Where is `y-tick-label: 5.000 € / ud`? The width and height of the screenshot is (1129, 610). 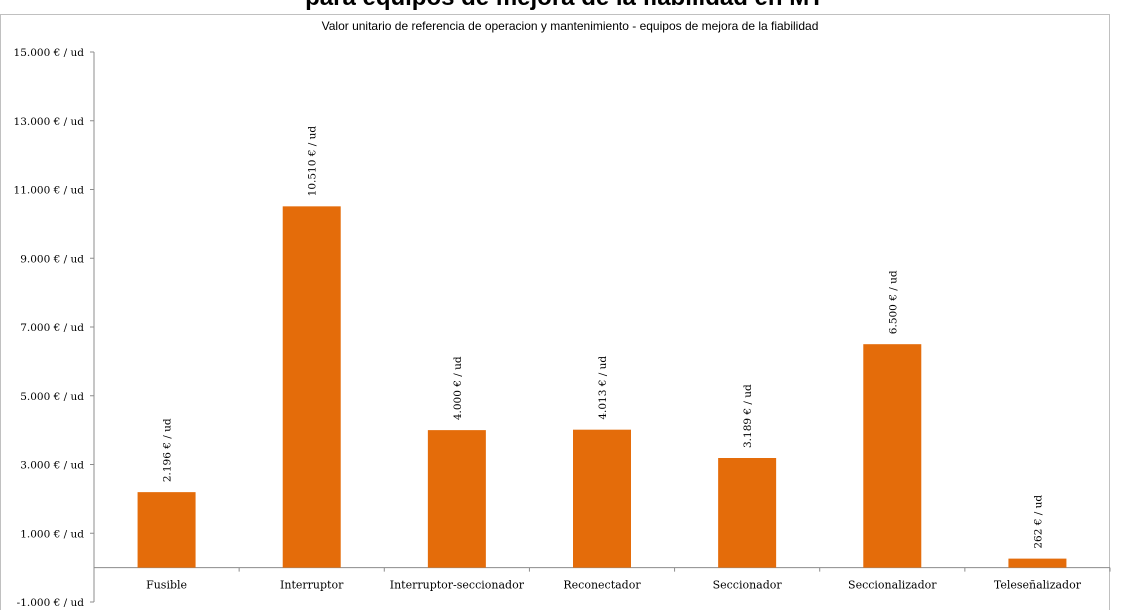
y-tick-label: 5.000 € / ud is located at coordinates (52, 397).